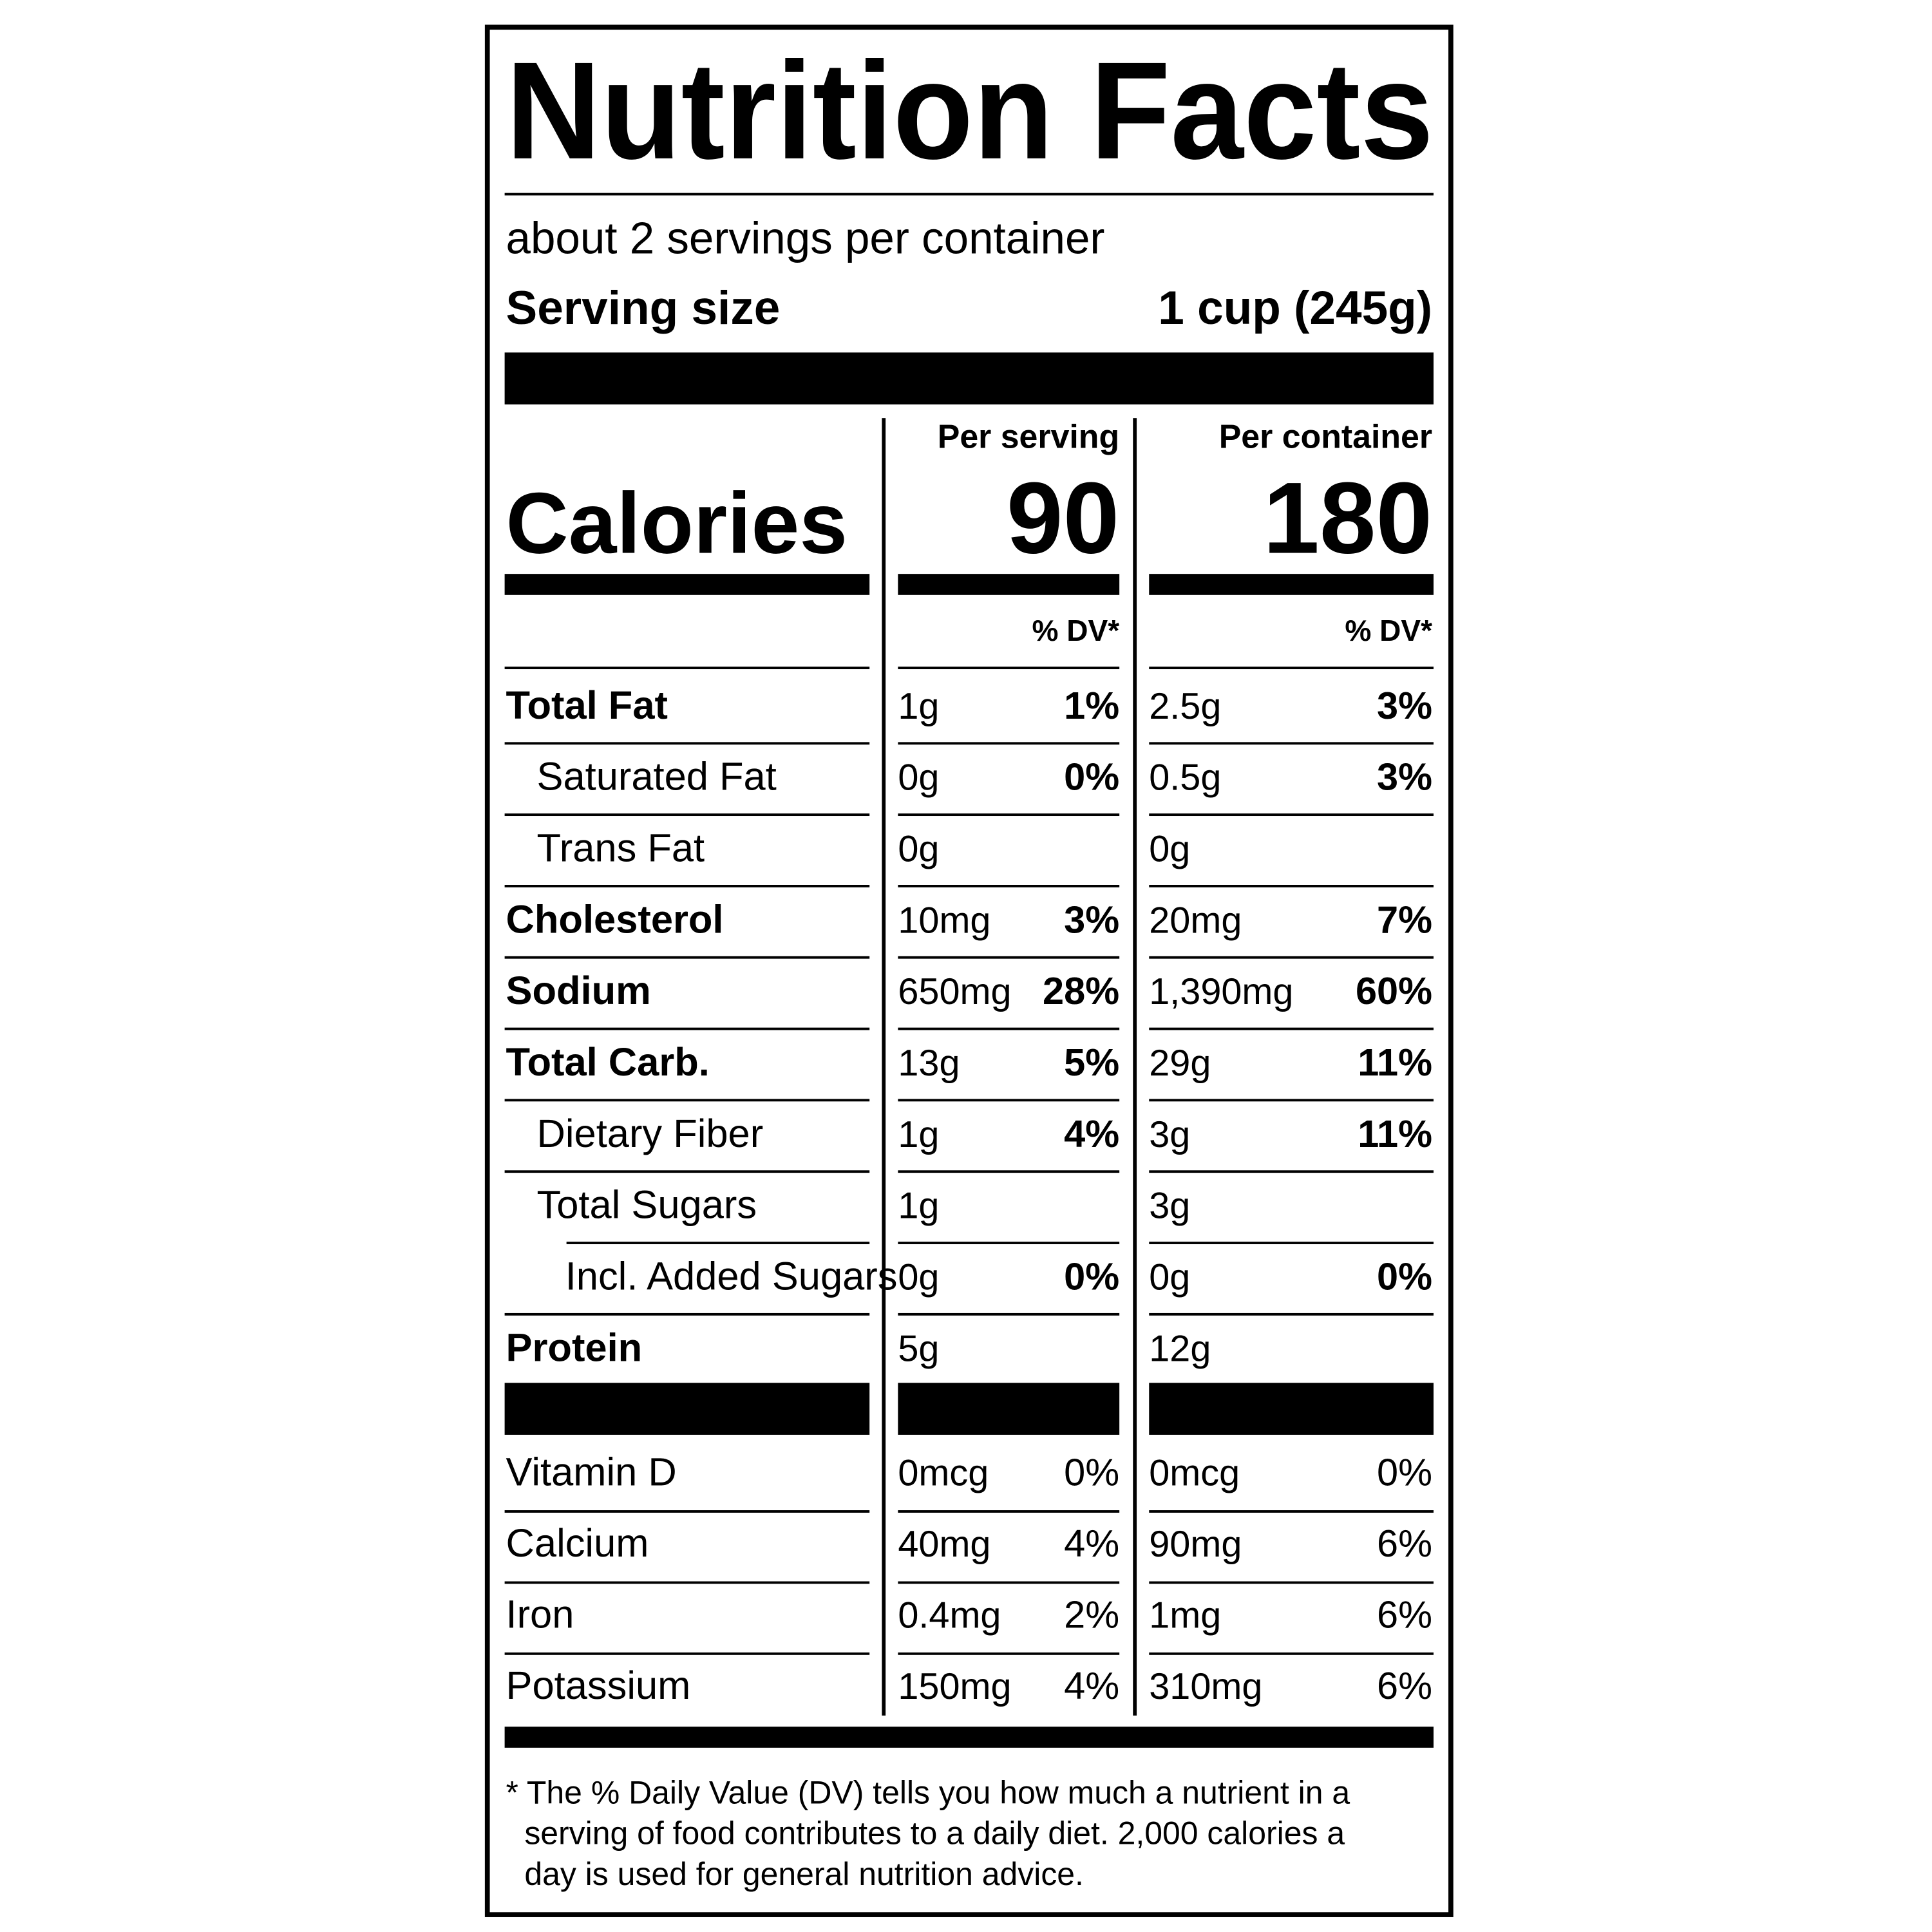 Image resolution: width=1932 pixels, height=1932 pixels. Describe the element at coordinates (918, 1349) in the screenshot. I see `amount: 5g` at that location.